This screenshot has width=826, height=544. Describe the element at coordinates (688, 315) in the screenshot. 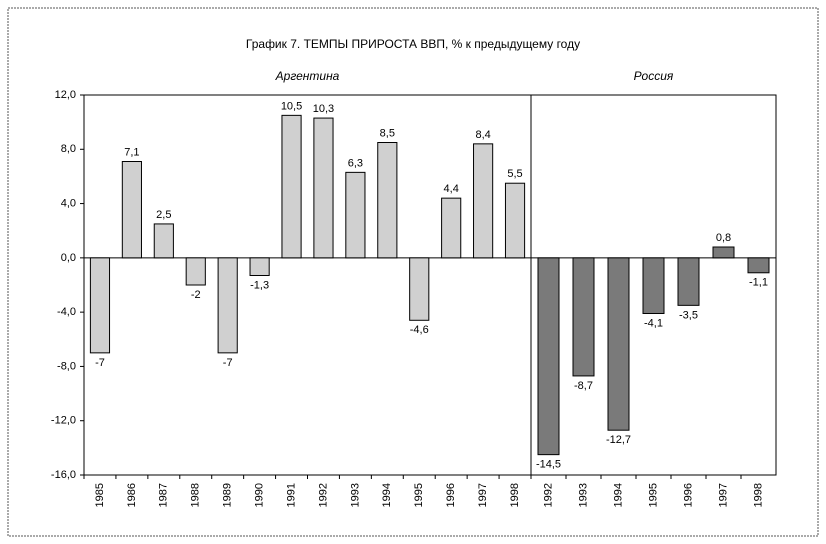

I see `data-label: -3,5` at that location.